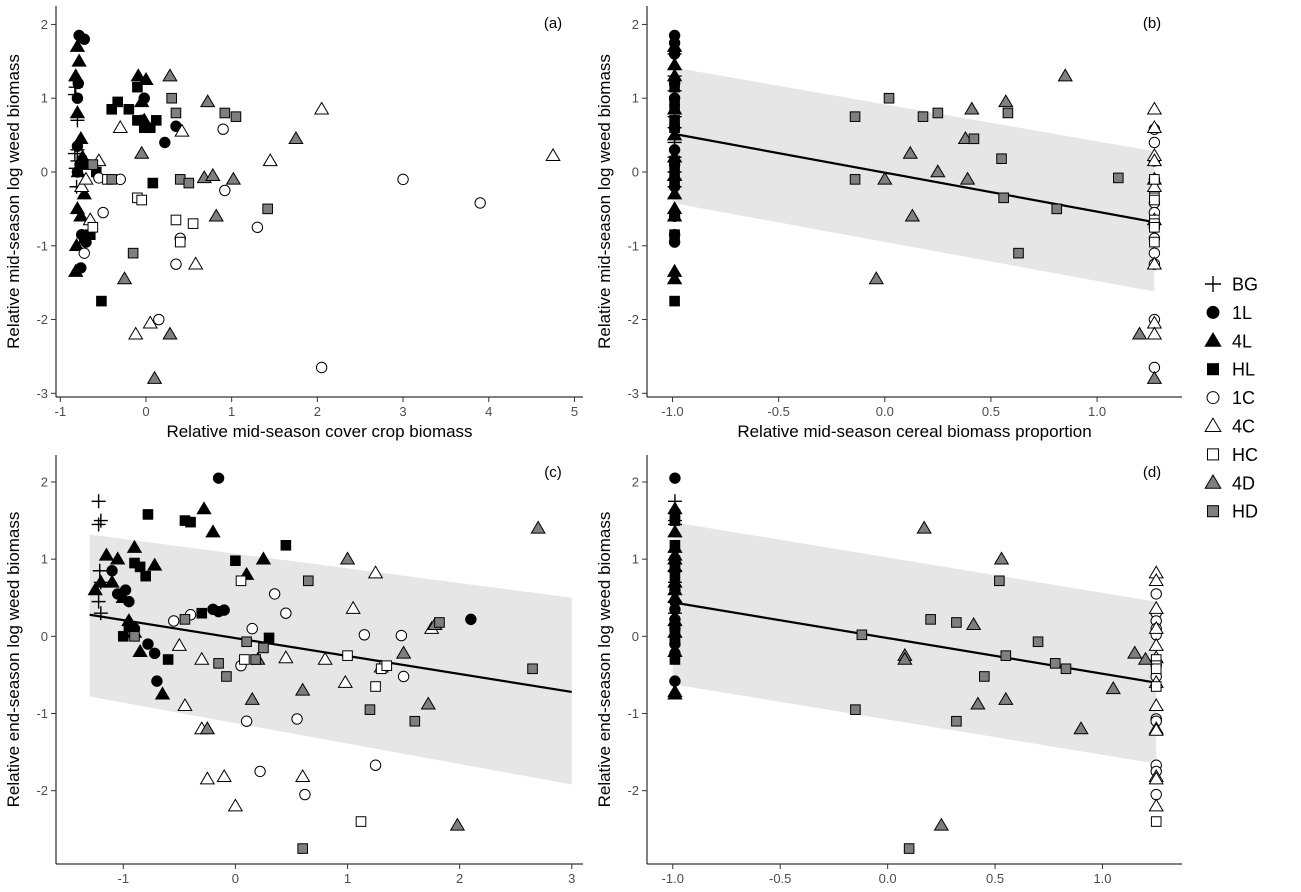  I want to click on panel-a-y-tick-label: -1, so click(42, 245).